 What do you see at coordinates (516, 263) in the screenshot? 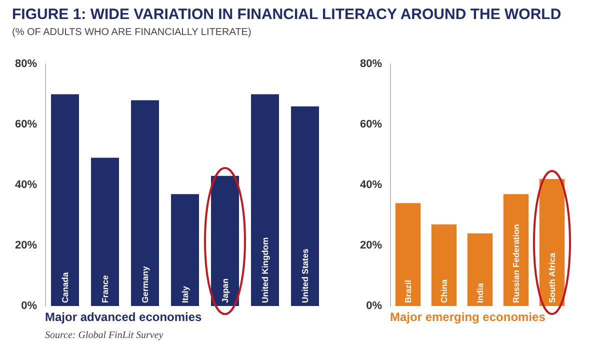
I see `x-tick-label: Russian Federation` at bounding box center [516, 263].